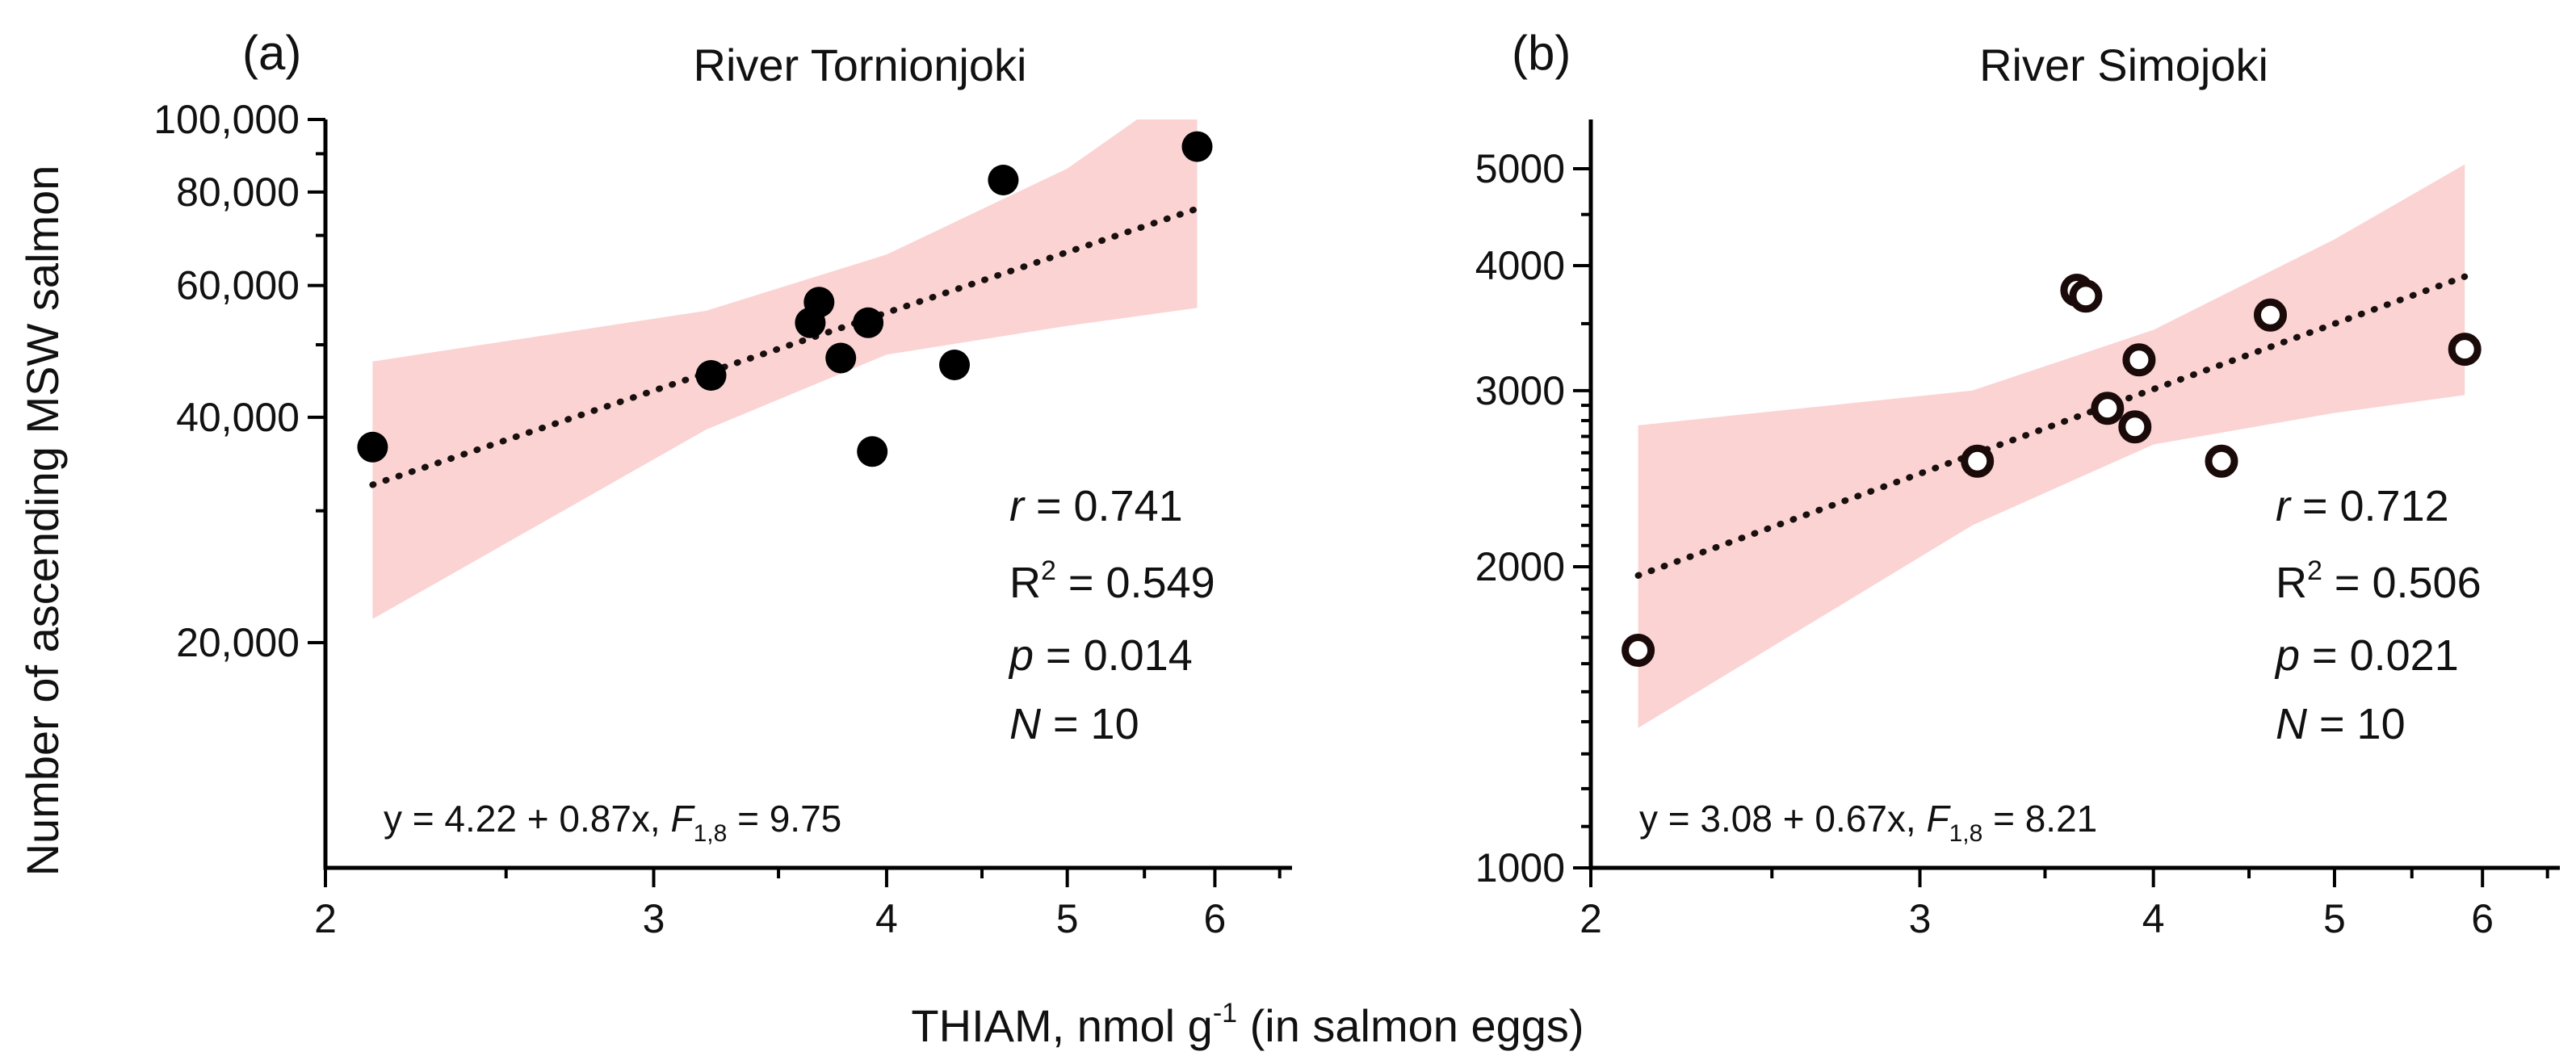 Image resolution: width=2576 pixels, height=1060 pixels. What do you see at coordinates (1520, 168) in the screenshot?
I see `y-tick-label-b-5: 5000` at bounding box center [1520, 168].